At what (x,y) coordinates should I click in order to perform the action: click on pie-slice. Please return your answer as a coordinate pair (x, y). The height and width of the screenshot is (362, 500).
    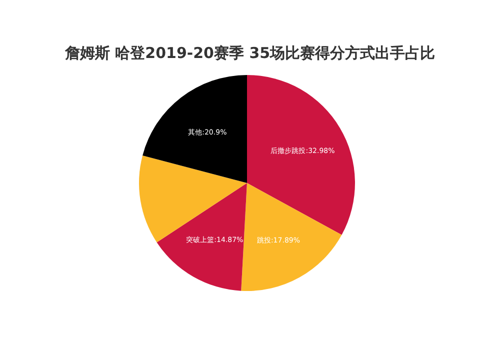
    Looking at the image, I should click on (194, 129).